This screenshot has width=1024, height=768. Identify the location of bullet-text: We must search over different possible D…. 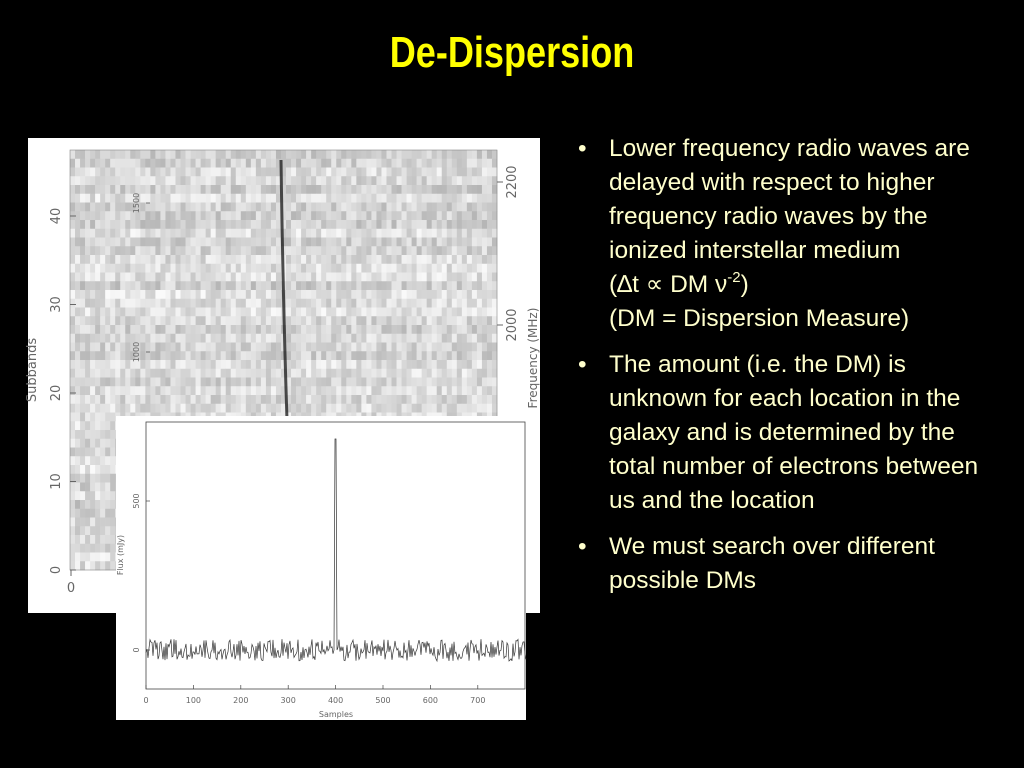
(772, 563).